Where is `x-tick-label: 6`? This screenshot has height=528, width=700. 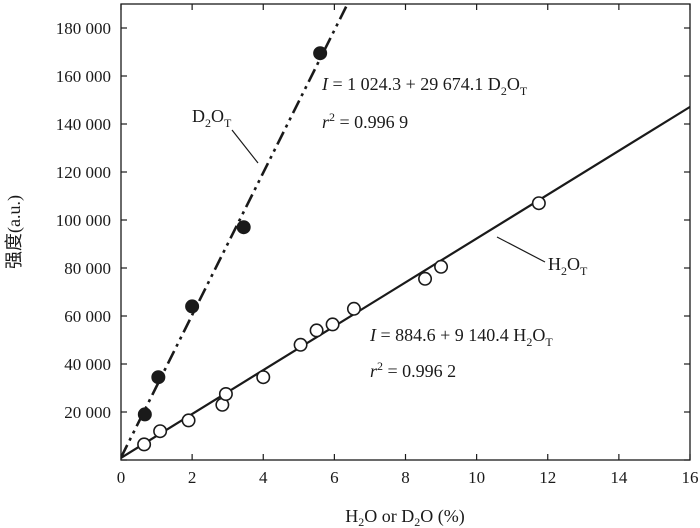 x-tick-label: 6 is located at coordinates (334, 477).